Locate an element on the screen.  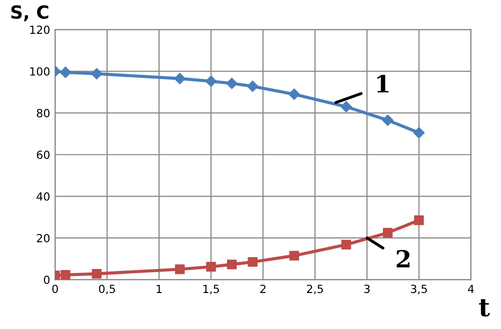
x-tick-label: 3 is located at coordinates (367, 289).